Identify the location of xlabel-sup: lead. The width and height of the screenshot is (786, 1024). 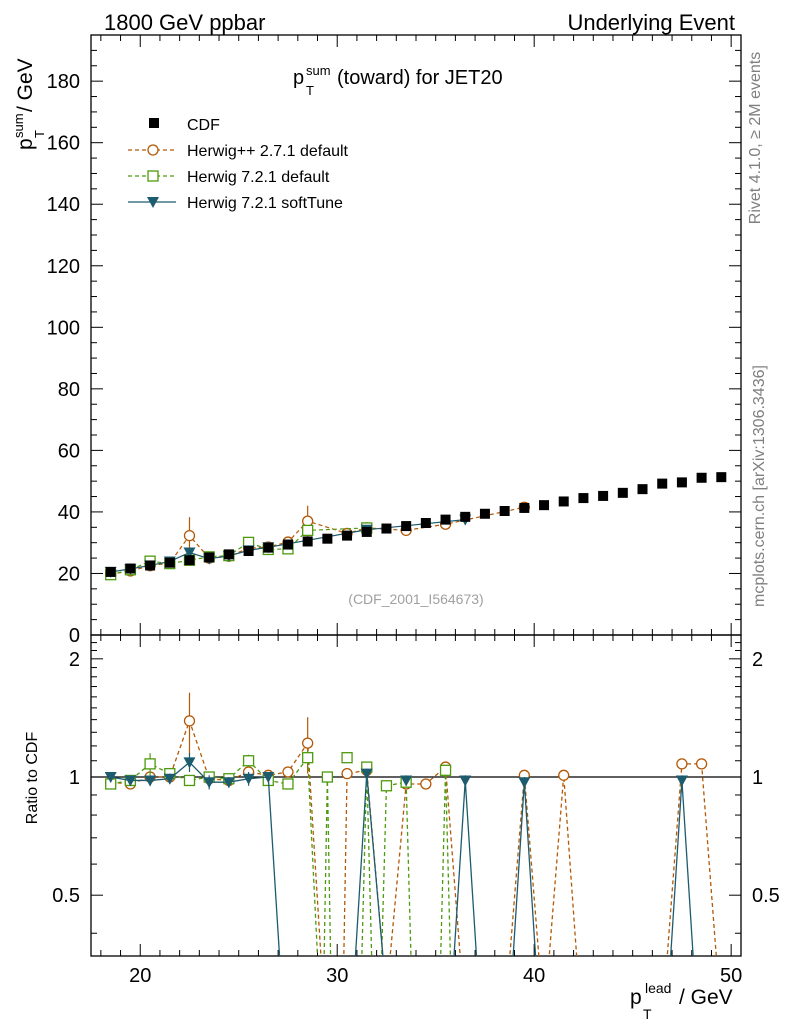
(658, 988).